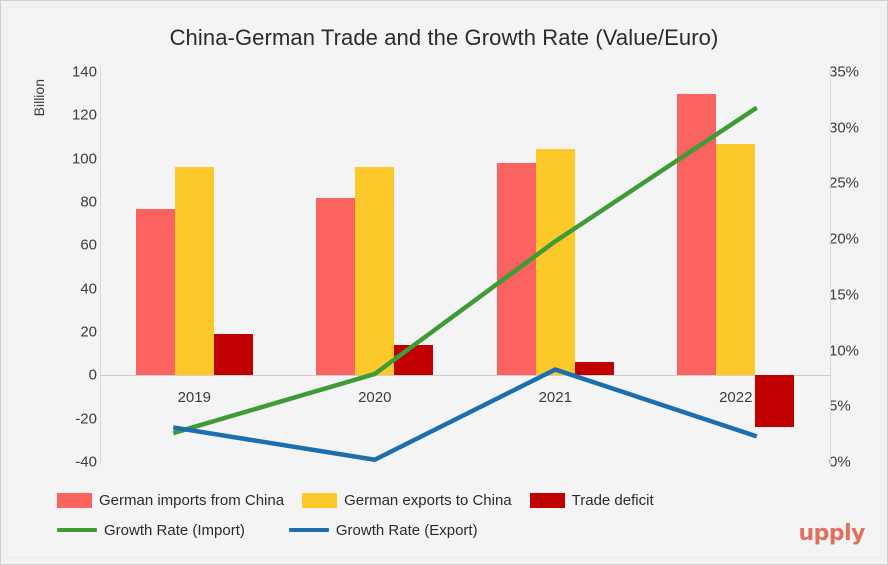  I want to click on x-category-label: 2022, so click(736, 398).